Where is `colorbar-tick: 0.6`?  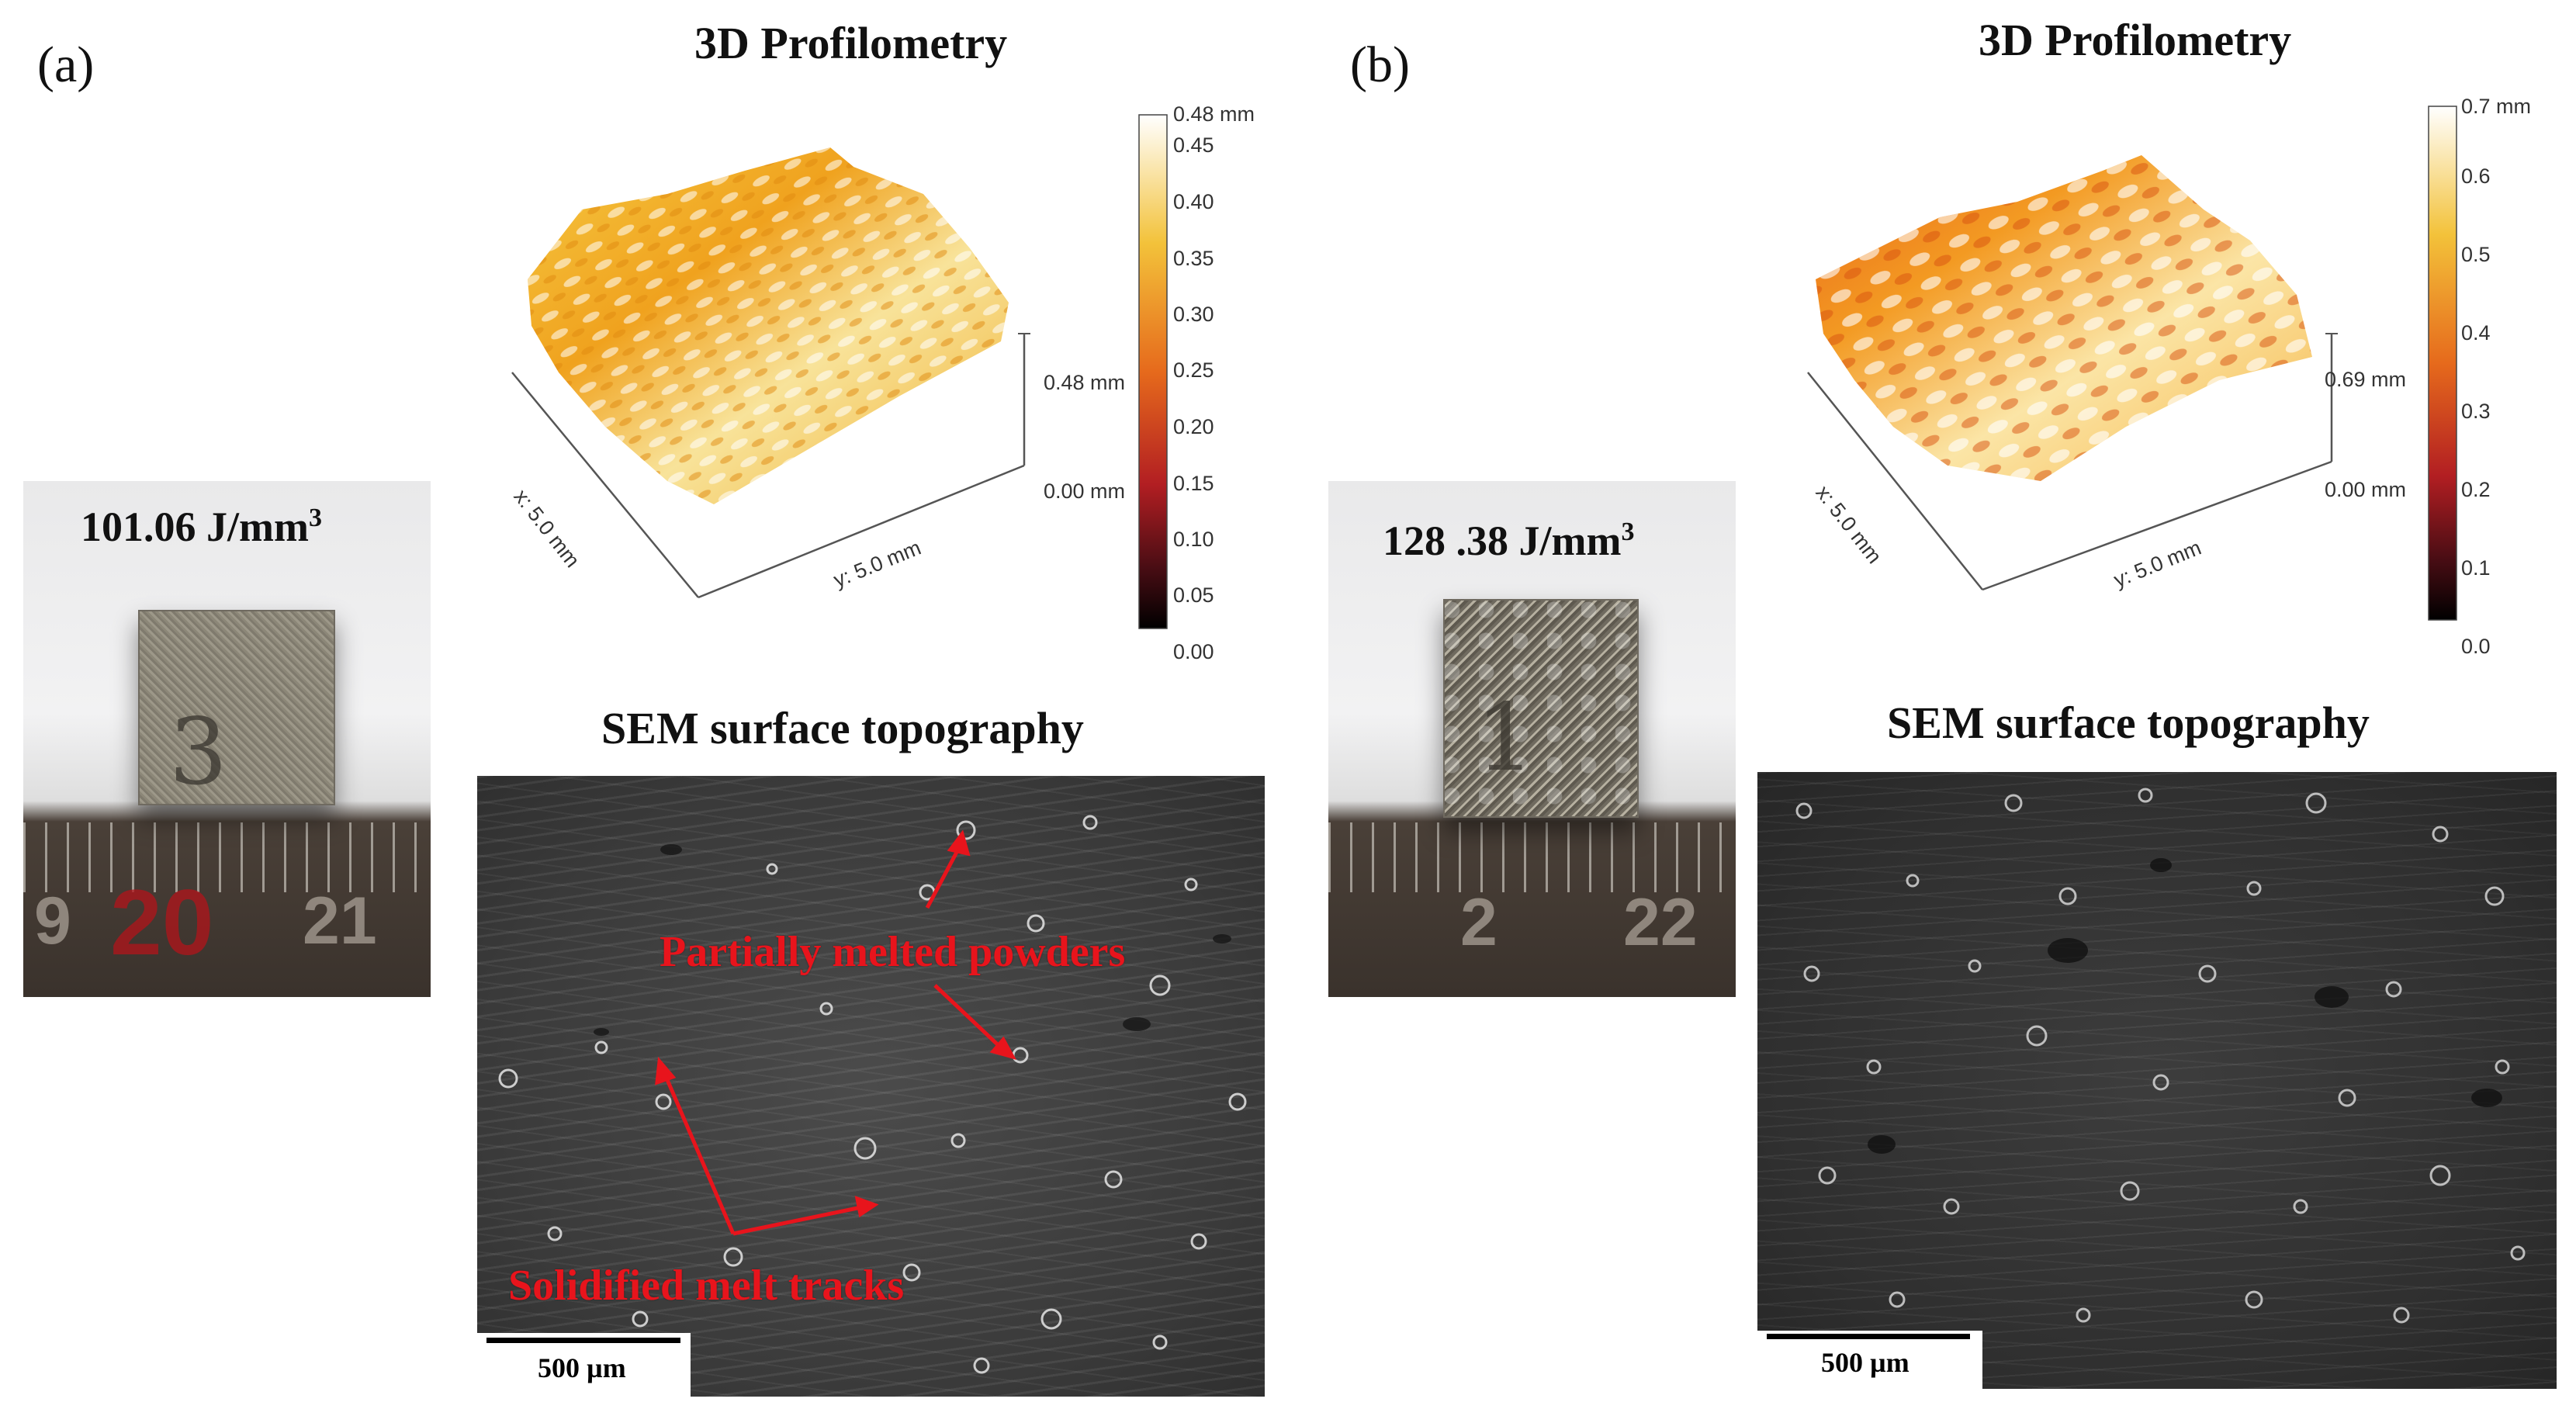 colorbar-tick: 0.6 is located at coordinates (2476, 176).